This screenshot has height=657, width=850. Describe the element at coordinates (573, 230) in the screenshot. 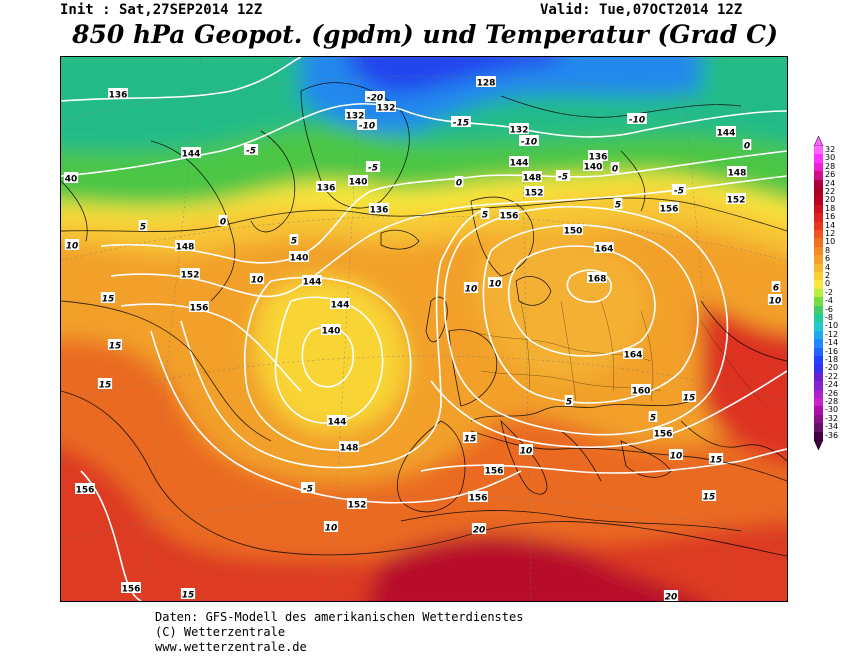

I see `geopotential-label: 150` at that location.